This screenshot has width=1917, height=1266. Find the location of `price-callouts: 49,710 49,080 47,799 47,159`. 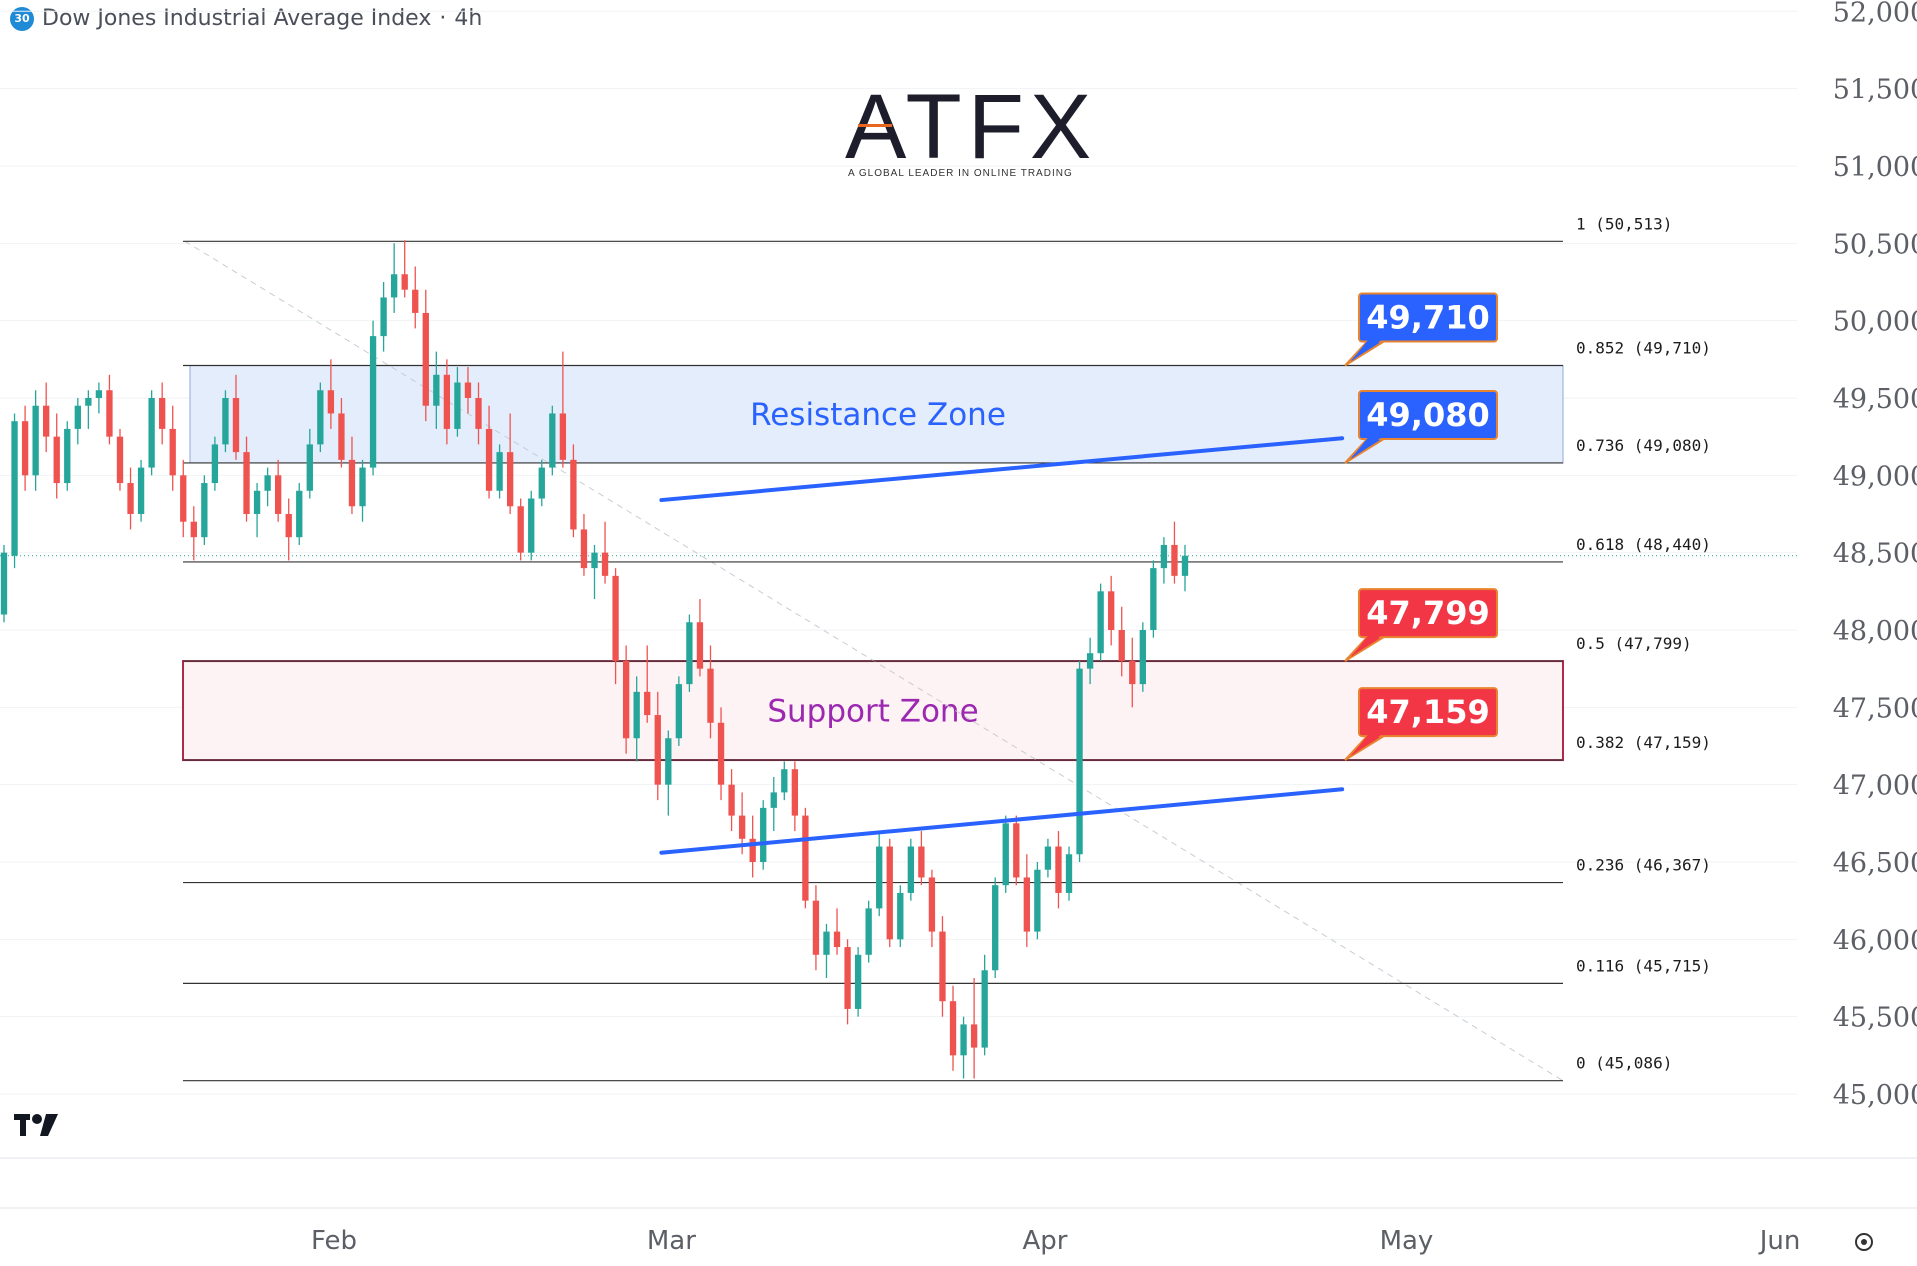

price-callouts: 49,710 49,080 47,799 47,159 is located at coordinates (1421, 526).